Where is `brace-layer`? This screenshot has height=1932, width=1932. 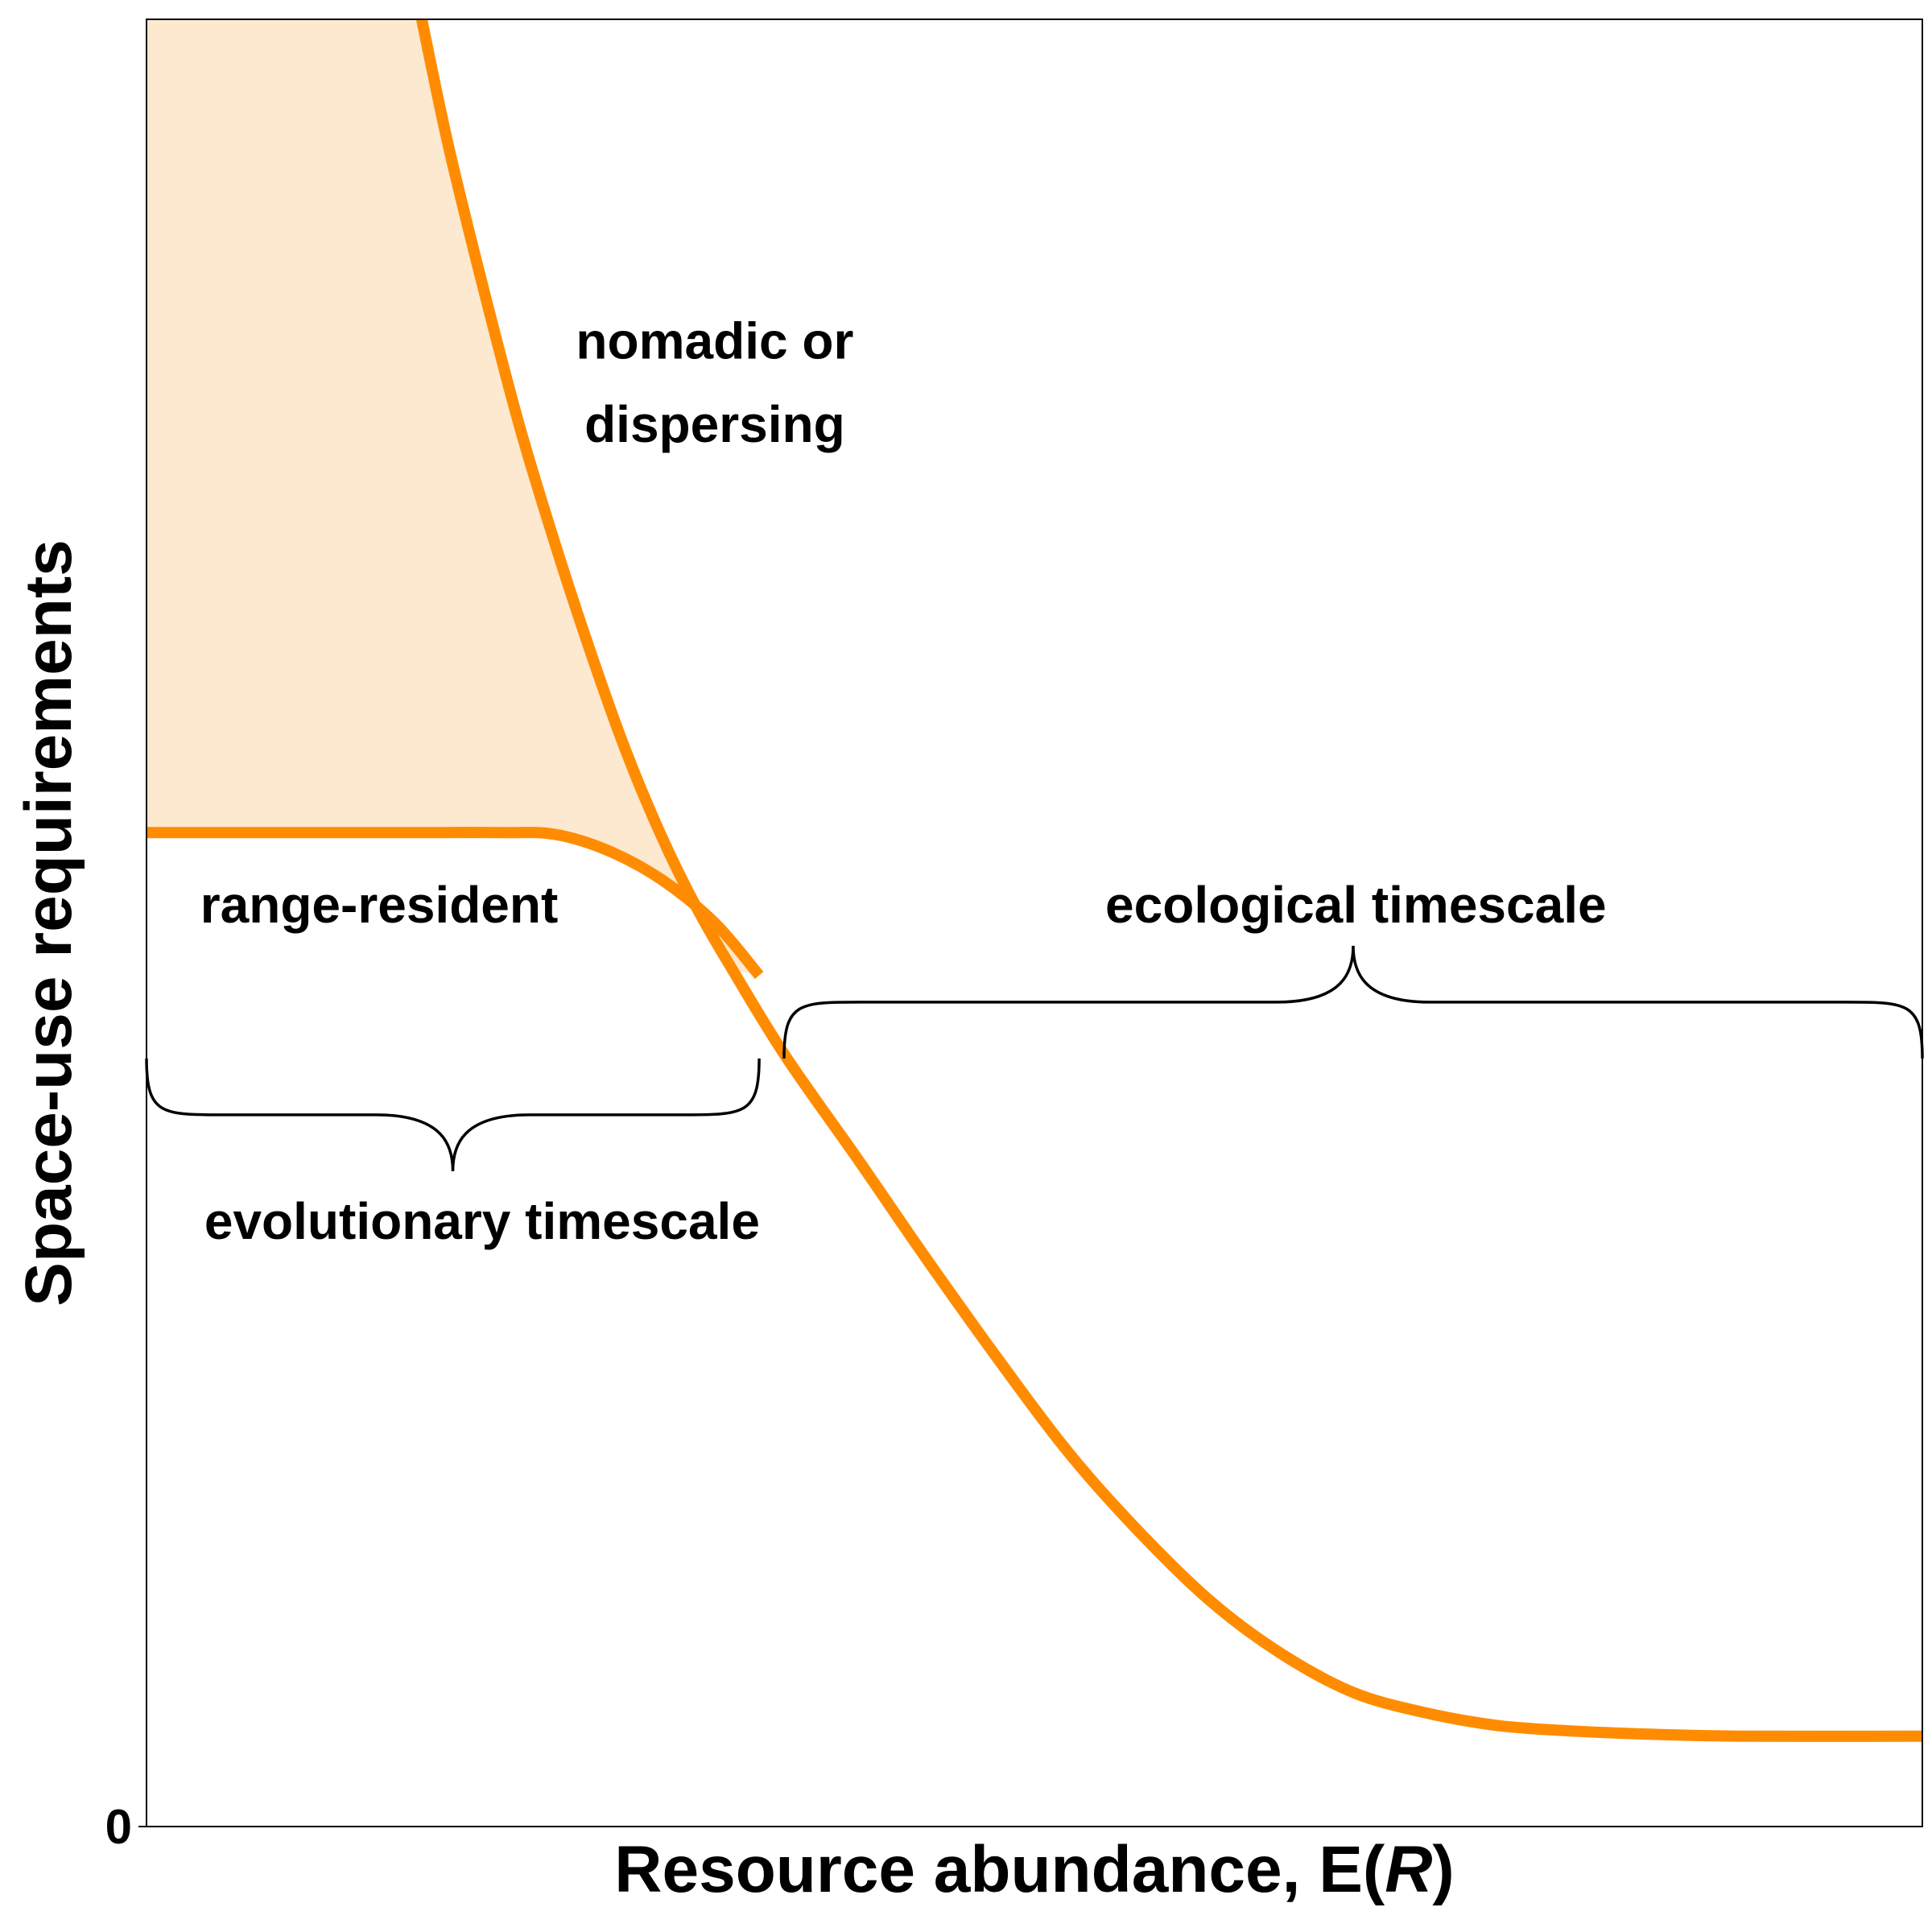
brace-layer is located at coordinates (1034, 1058).